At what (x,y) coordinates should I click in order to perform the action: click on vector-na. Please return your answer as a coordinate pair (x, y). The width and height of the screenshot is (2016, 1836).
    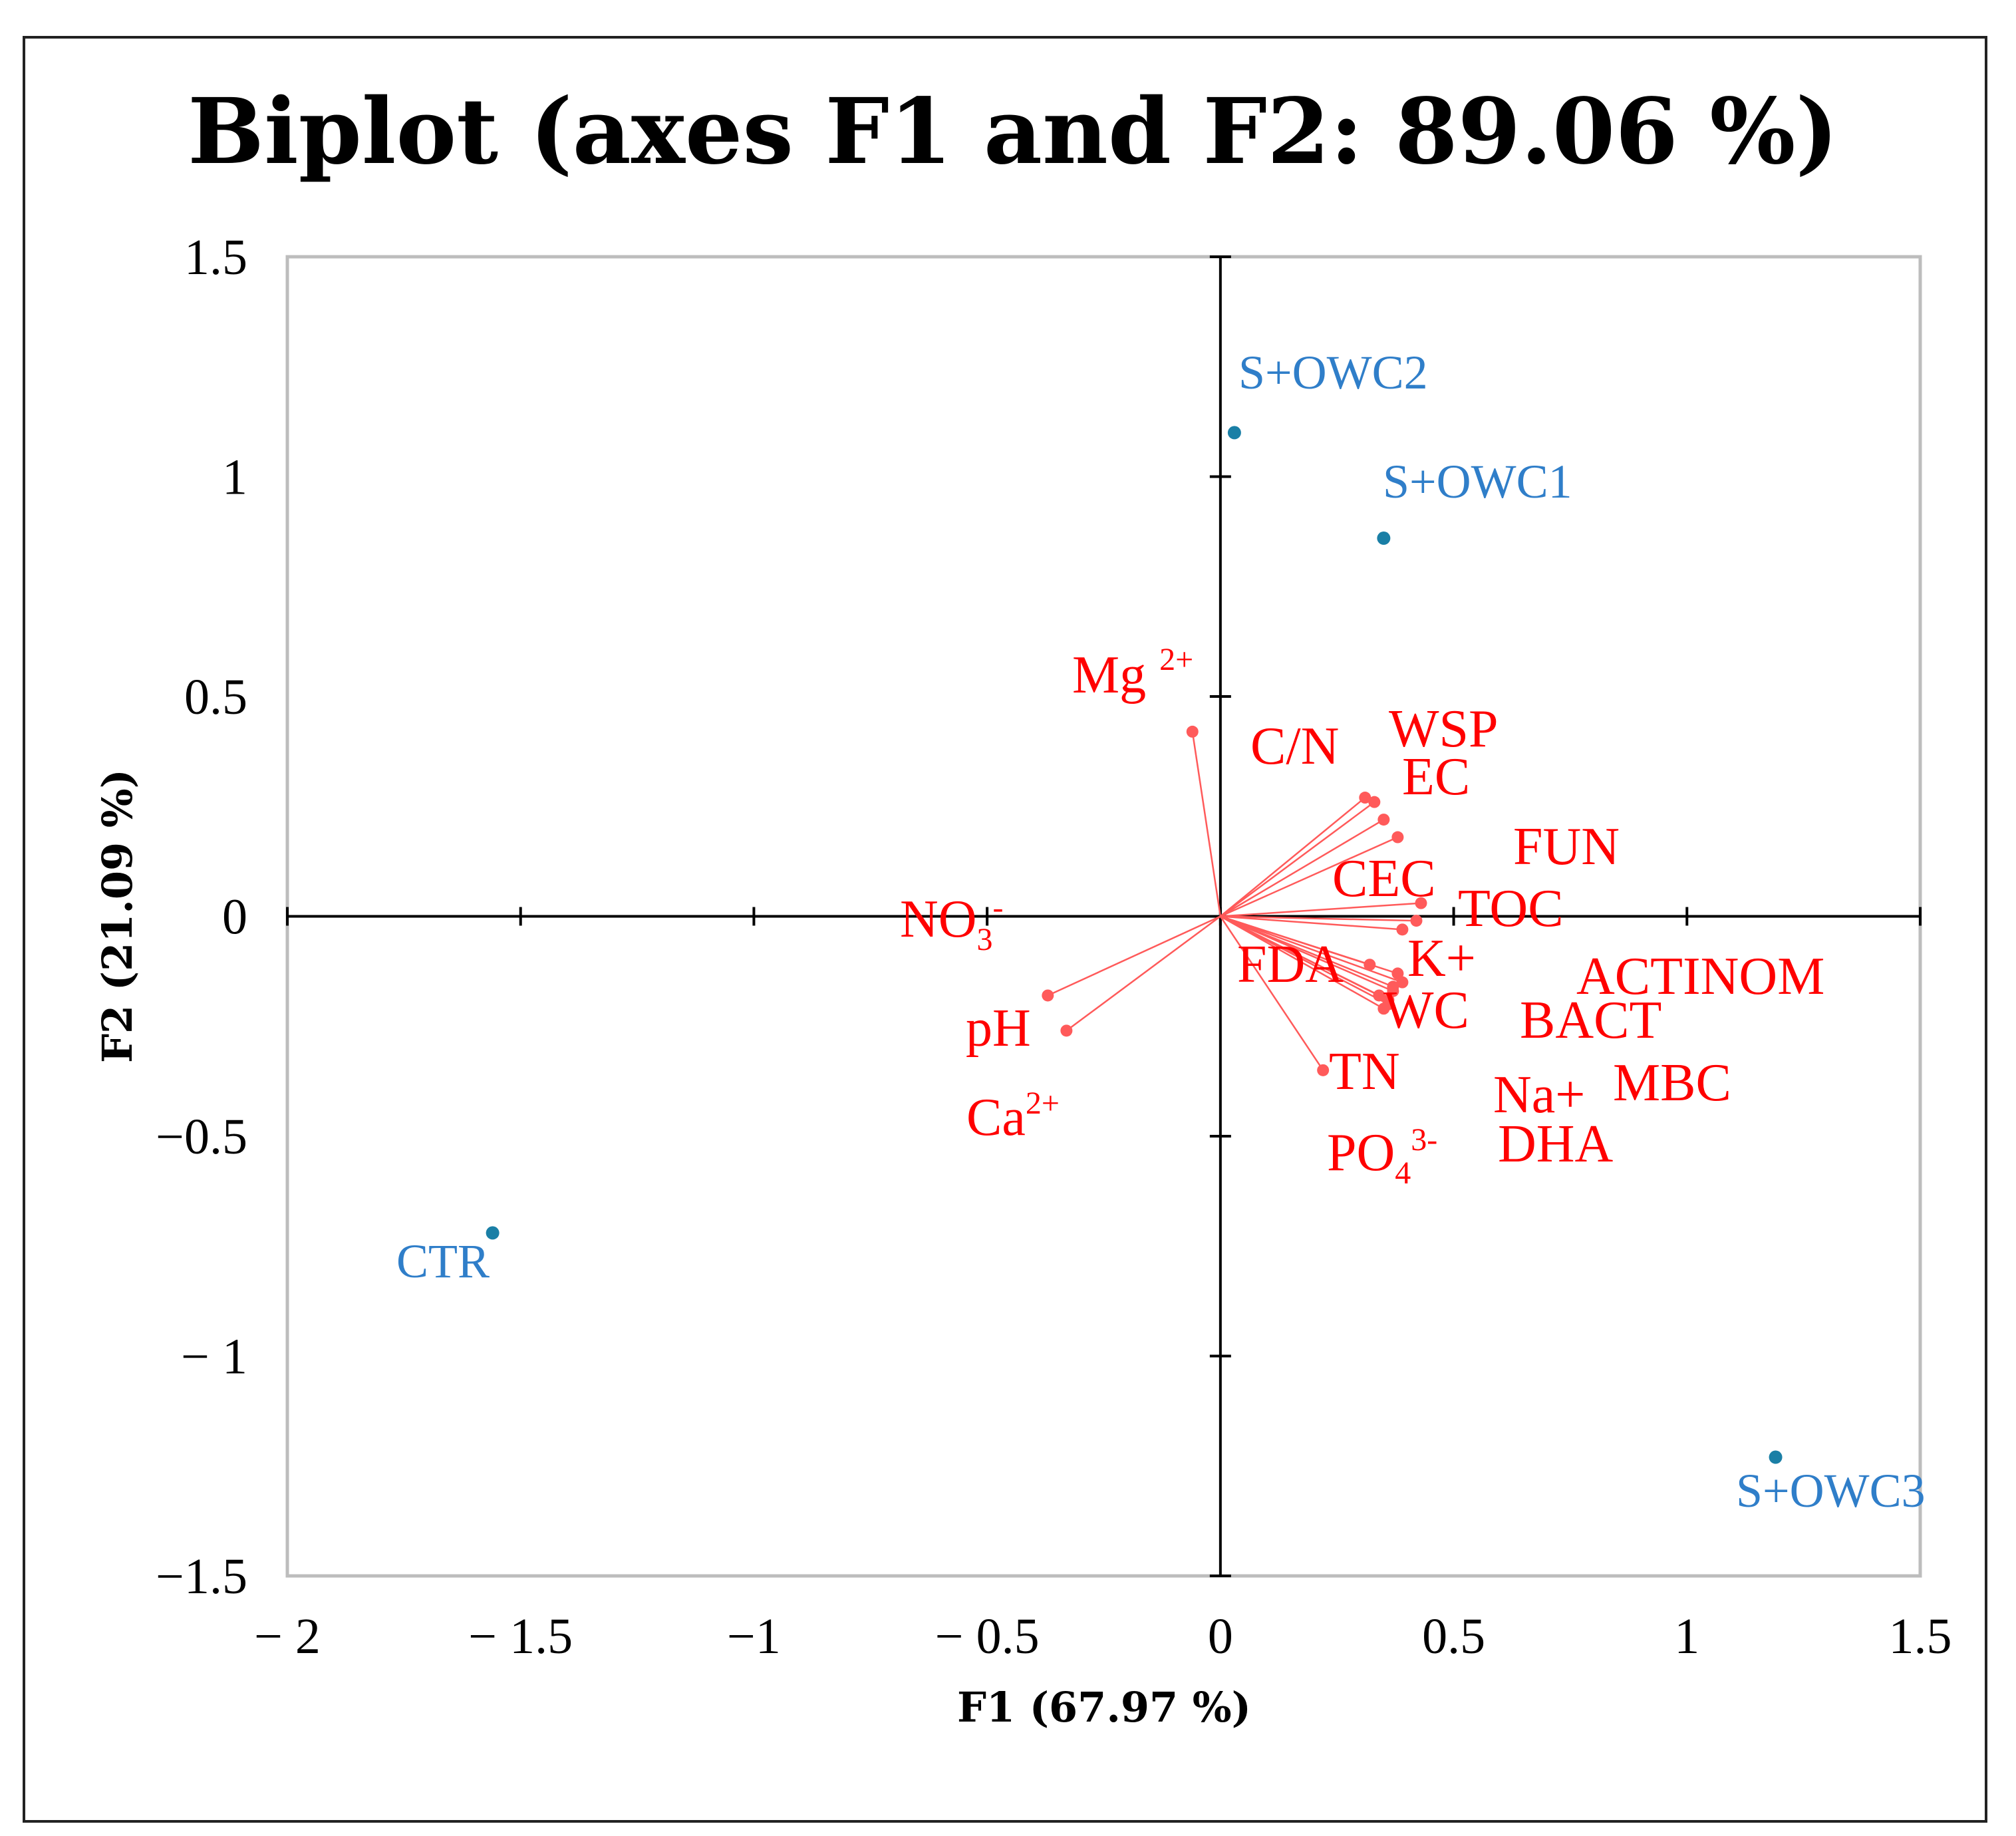
    Looking at the image, I should click on (1302, 962).